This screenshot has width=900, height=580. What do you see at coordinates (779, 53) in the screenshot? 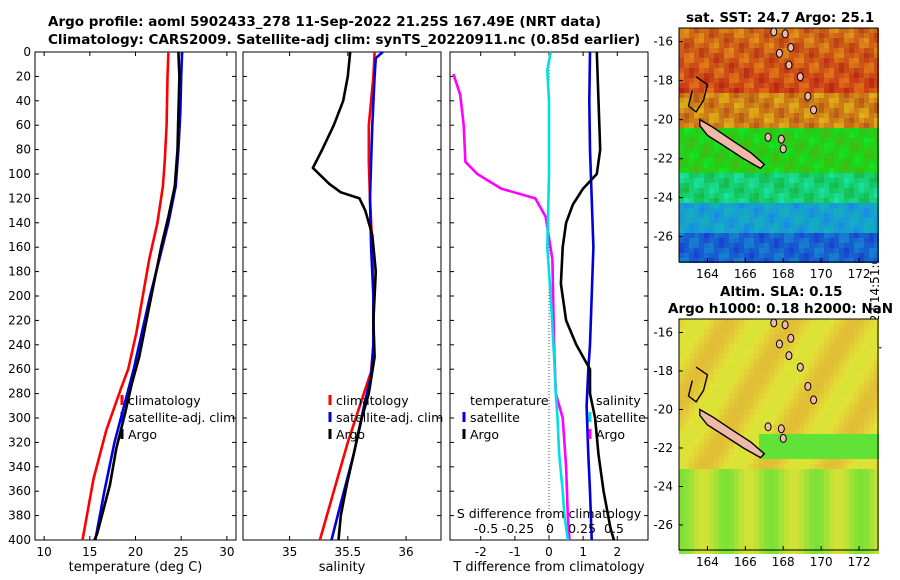
I see `sst-map-islet` at bounding box center [779, 53].